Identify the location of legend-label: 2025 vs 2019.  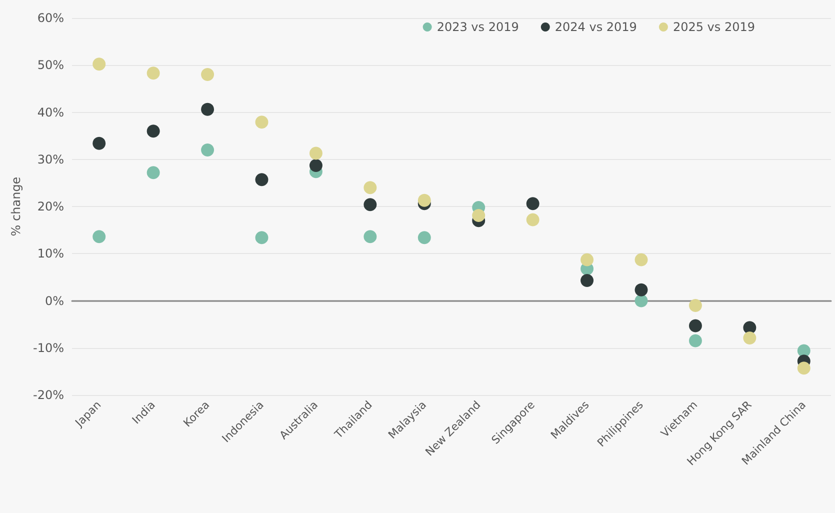
(713, 27).